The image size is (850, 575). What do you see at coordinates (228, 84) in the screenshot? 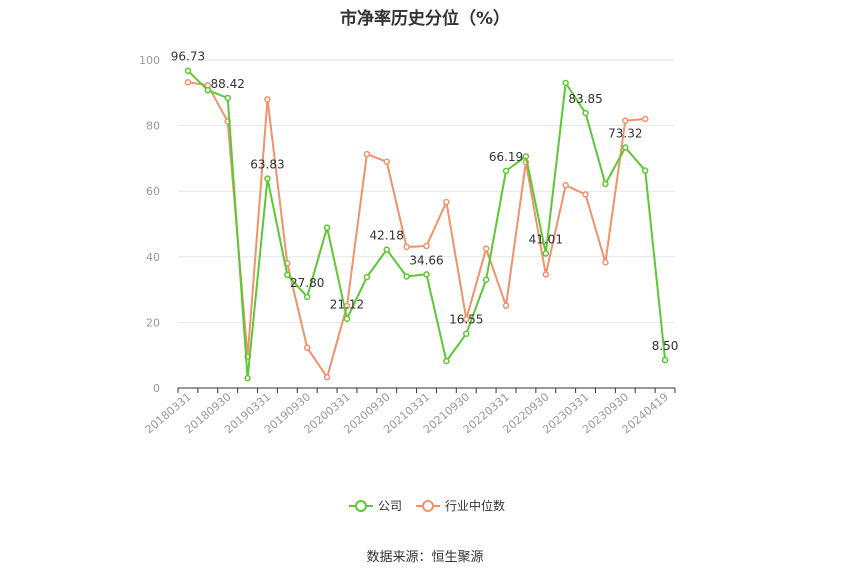
I see `data-label: 88.42` at bounding box center [228, 84].